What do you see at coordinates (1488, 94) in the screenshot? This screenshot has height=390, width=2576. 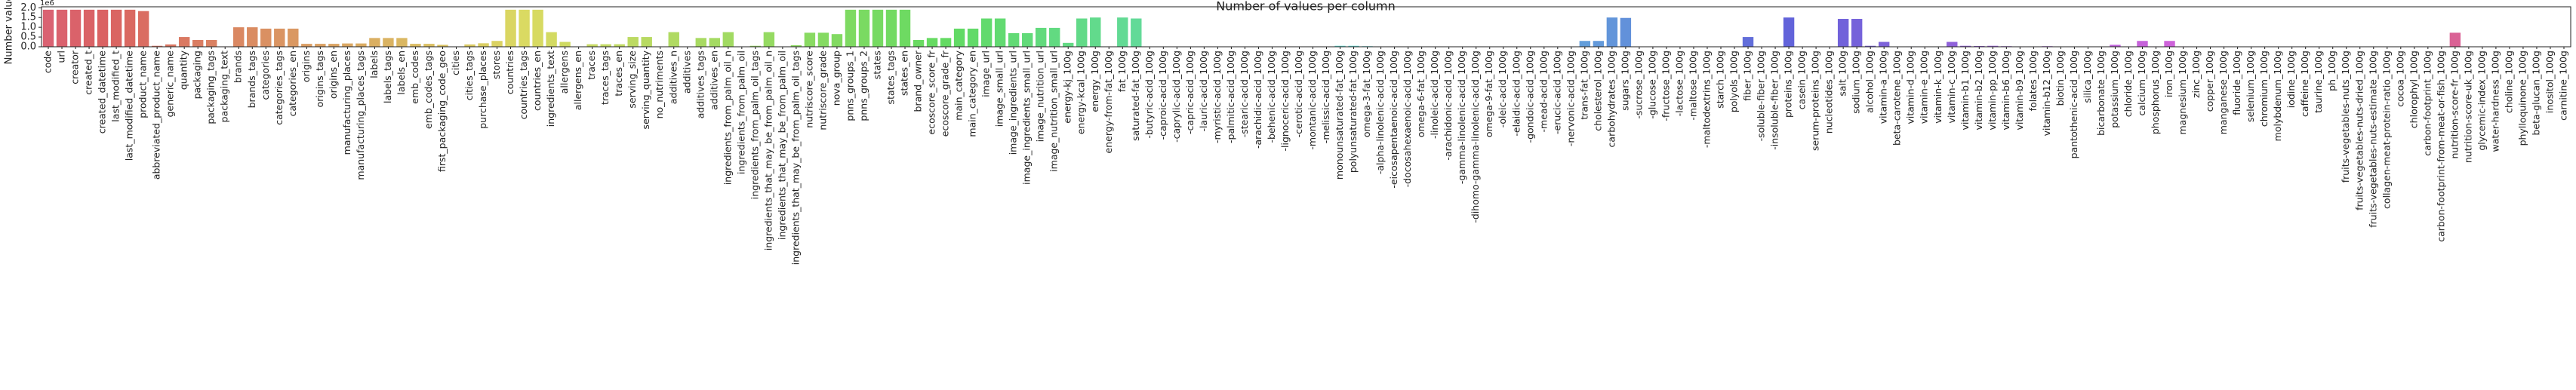 I see `x-tick-label: omega-9-fat_100g` at bounding box center [1488, 94].